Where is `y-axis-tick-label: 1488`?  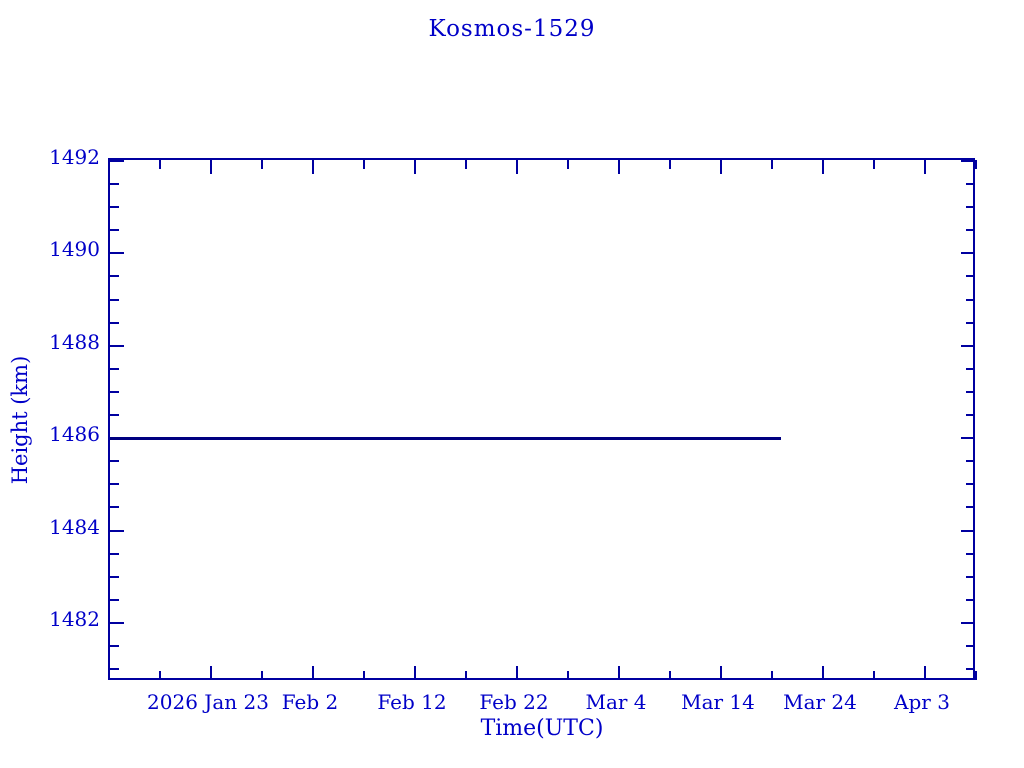 y-axis-tick-label: 1488 is located at coordinates (74, 341).